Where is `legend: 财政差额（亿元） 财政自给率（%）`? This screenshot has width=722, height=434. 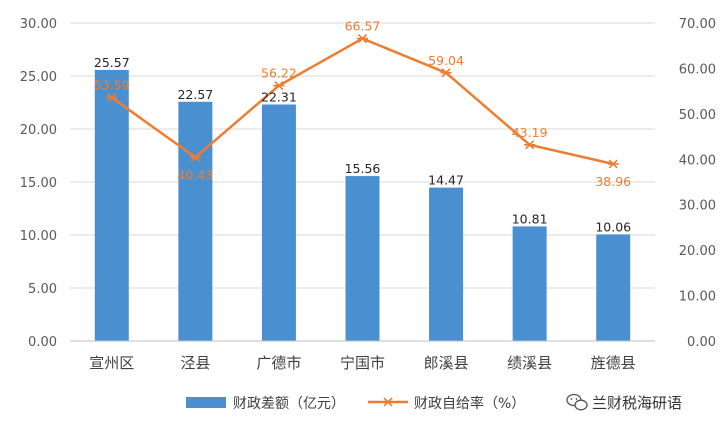
legend: 财政差额（亿元） 财政自给率（%） is located at coordinates (355, 403).